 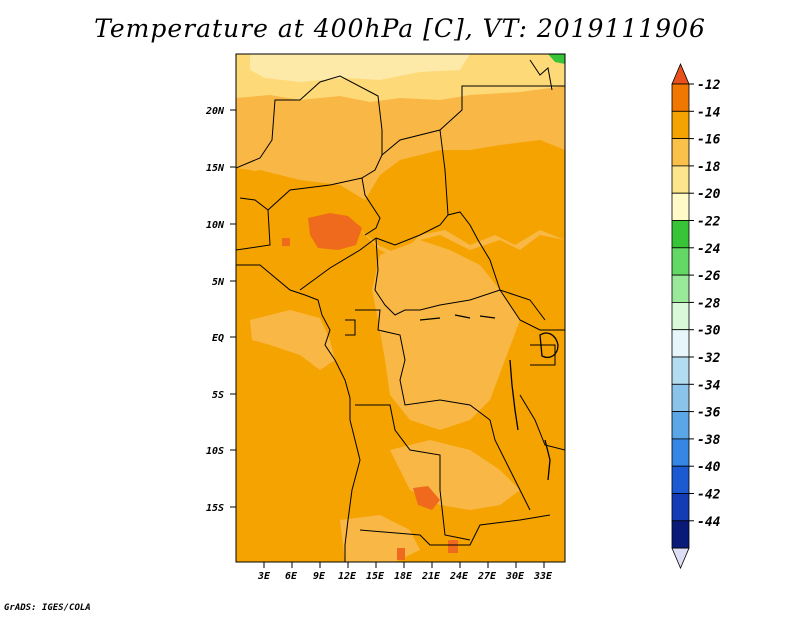 What do you see at coordinates (218, 282) in the screenshot?
I see `lat-tick-label: 5N` at bounding box center [218, 282].